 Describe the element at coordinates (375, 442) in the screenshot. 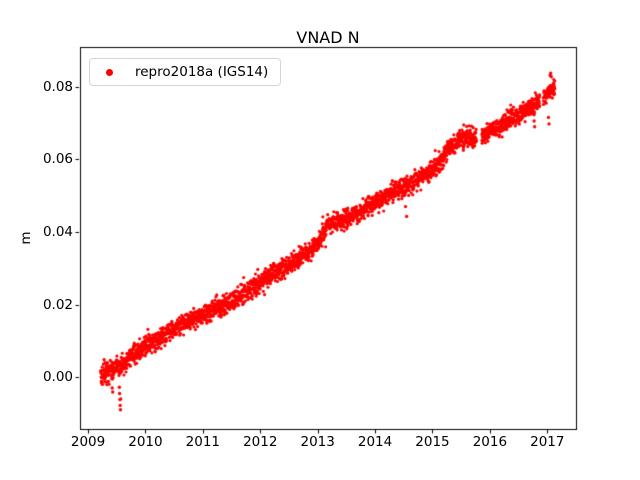

I see `x-tick-label: 2014` at that location.